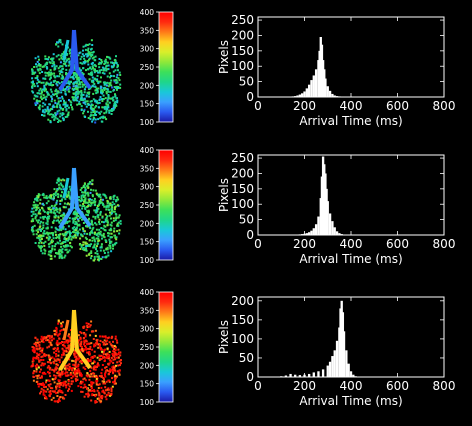 The height and width of the screenshot is (426, 472). What do you see at coordinates (157, 347) in the screenshot?
I see `colorbar-3: 400 350 300 250 200 150 100` at bounding box center [157, 347].